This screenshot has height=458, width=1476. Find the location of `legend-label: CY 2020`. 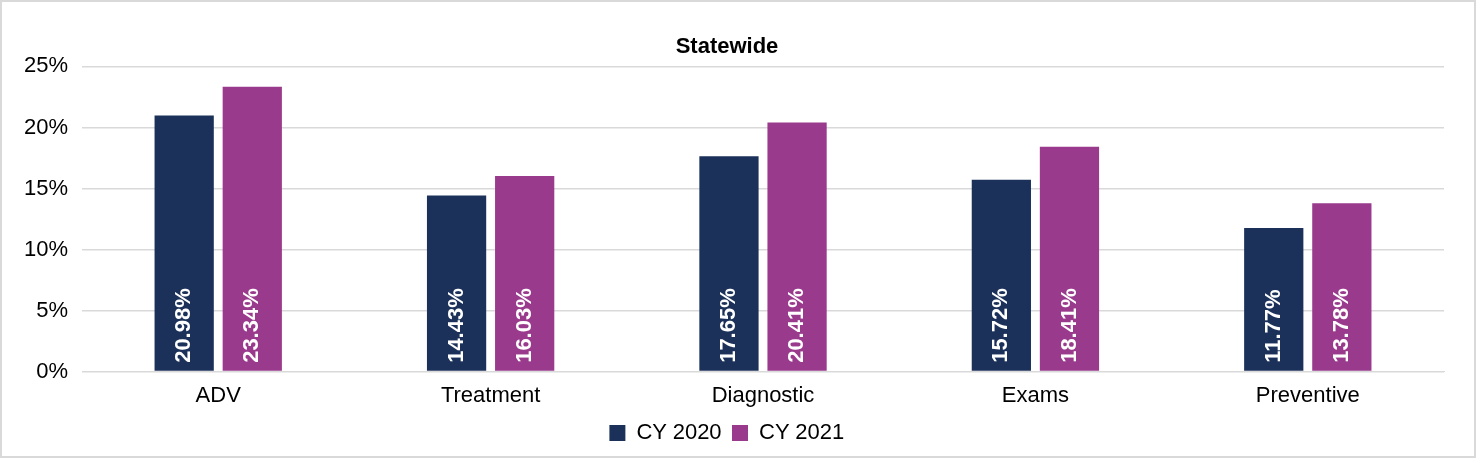

legend-label: CY 2020 is located at coordinates (679, 432).